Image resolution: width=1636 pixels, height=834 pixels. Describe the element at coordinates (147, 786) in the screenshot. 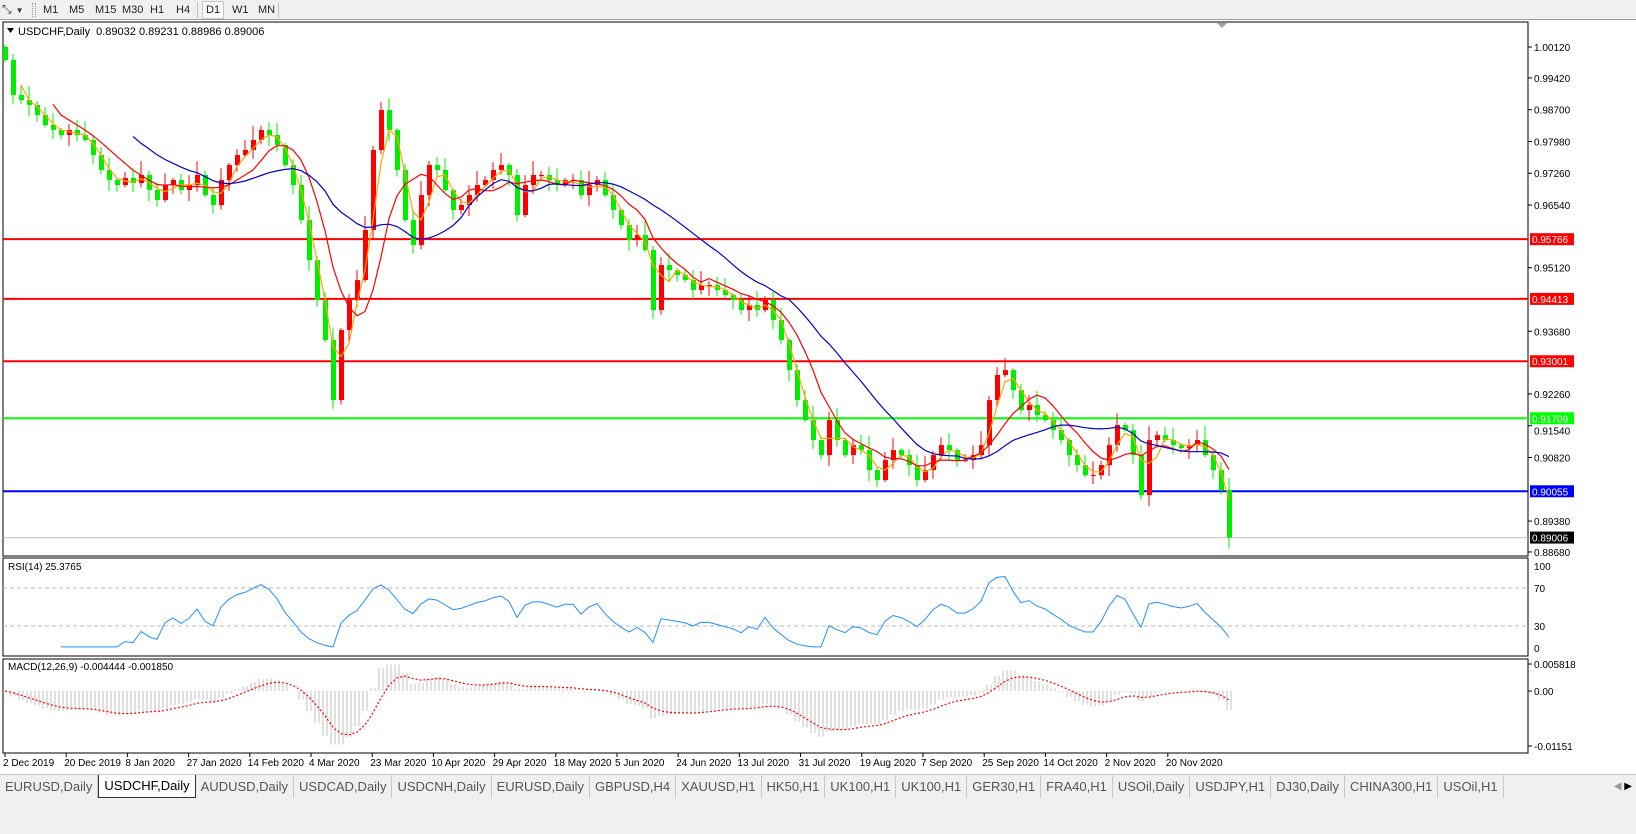

I see `chart-tab: USDCHF,Daily` at that location.